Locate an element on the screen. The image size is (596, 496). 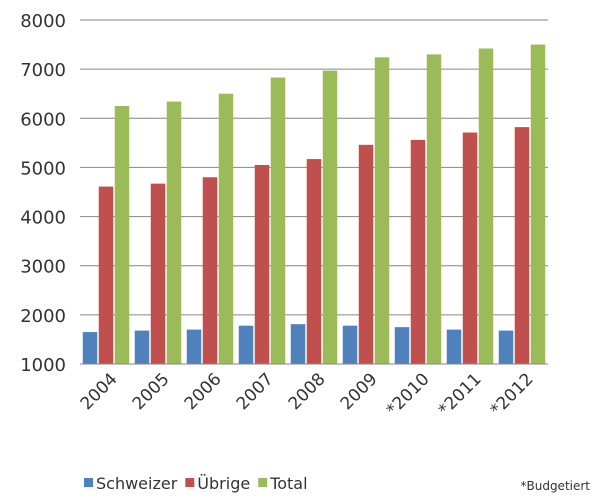
bar-übrige-2010 is located at coordinates (418, 251).